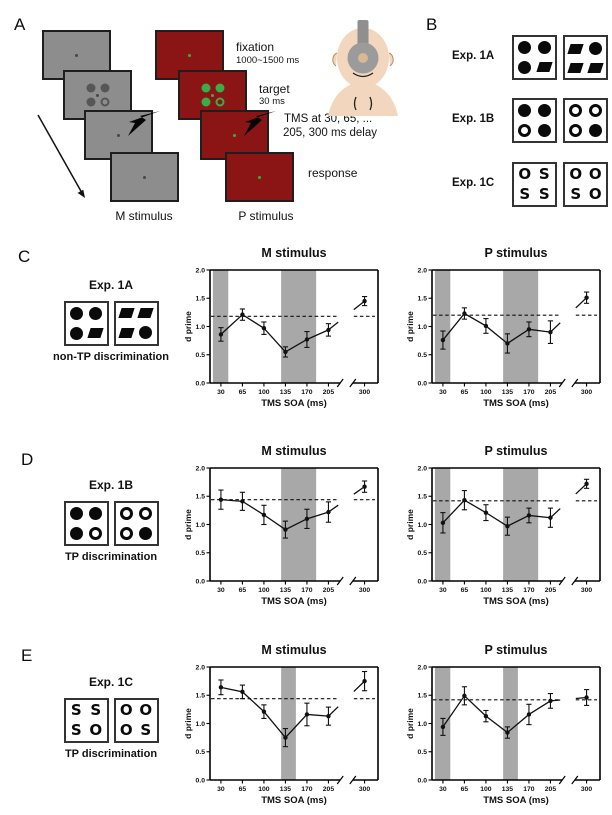  What do you see at coordinates (266, 216) in the screenshot?
I see `p-stimulus-label: P stimulus` at bounding box center [266, 216].